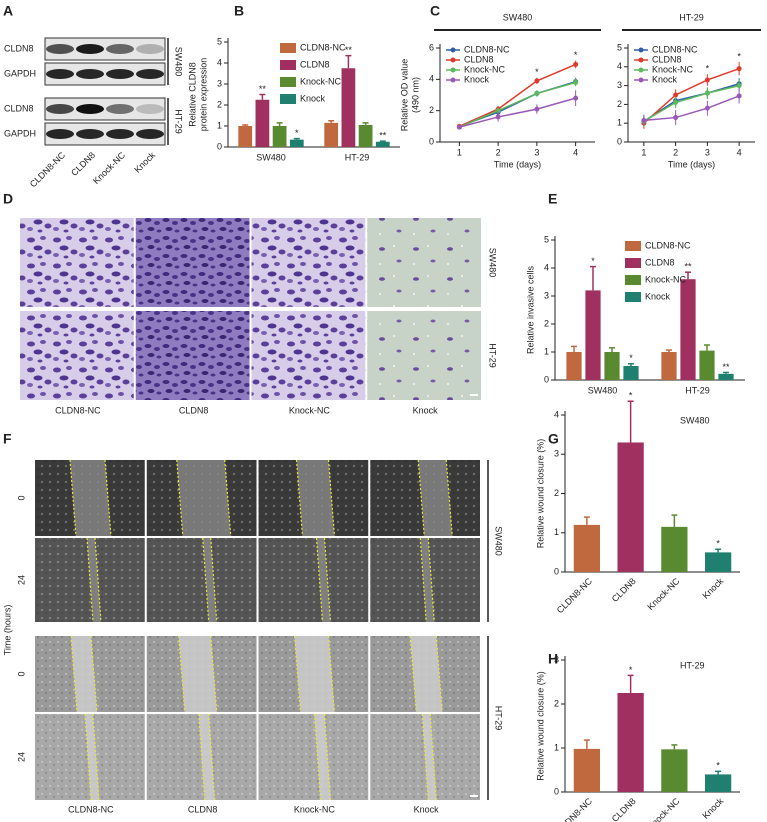 This screenshot has width=767, height=822. I want to click on legend-label: CLDN8-NC, so click(323, 47).